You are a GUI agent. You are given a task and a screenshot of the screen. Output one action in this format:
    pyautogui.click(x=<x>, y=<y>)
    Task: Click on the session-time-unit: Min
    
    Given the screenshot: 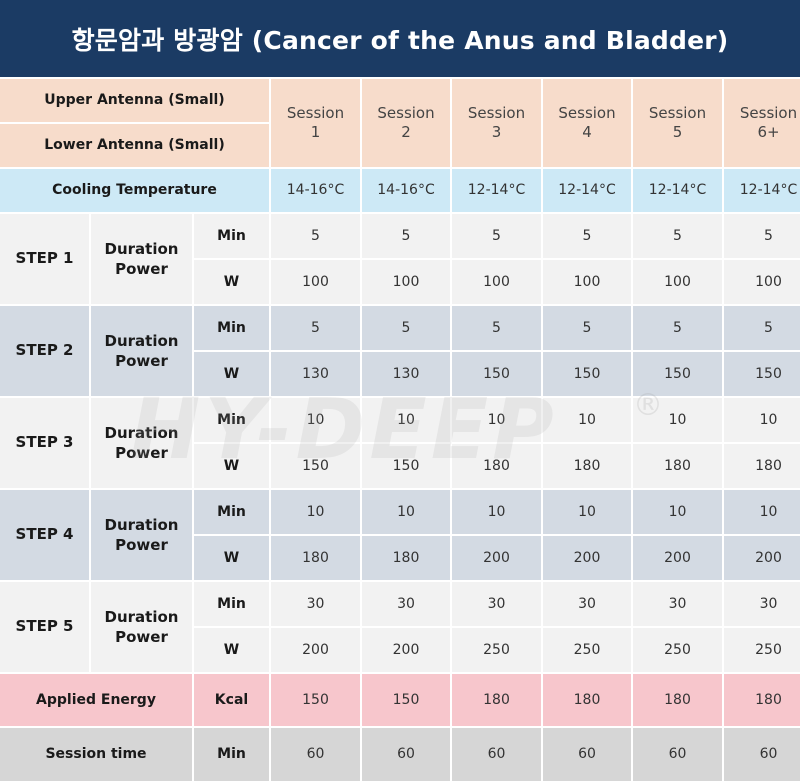 What is the action you would take?
    pyautogui.click(x=231, y=754)
    